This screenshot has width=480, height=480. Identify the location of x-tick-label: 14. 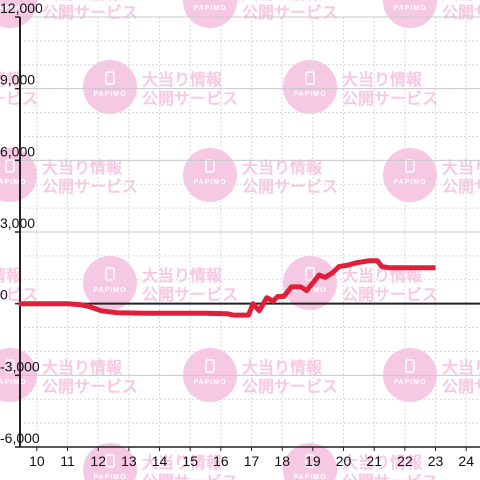
(160, 461).